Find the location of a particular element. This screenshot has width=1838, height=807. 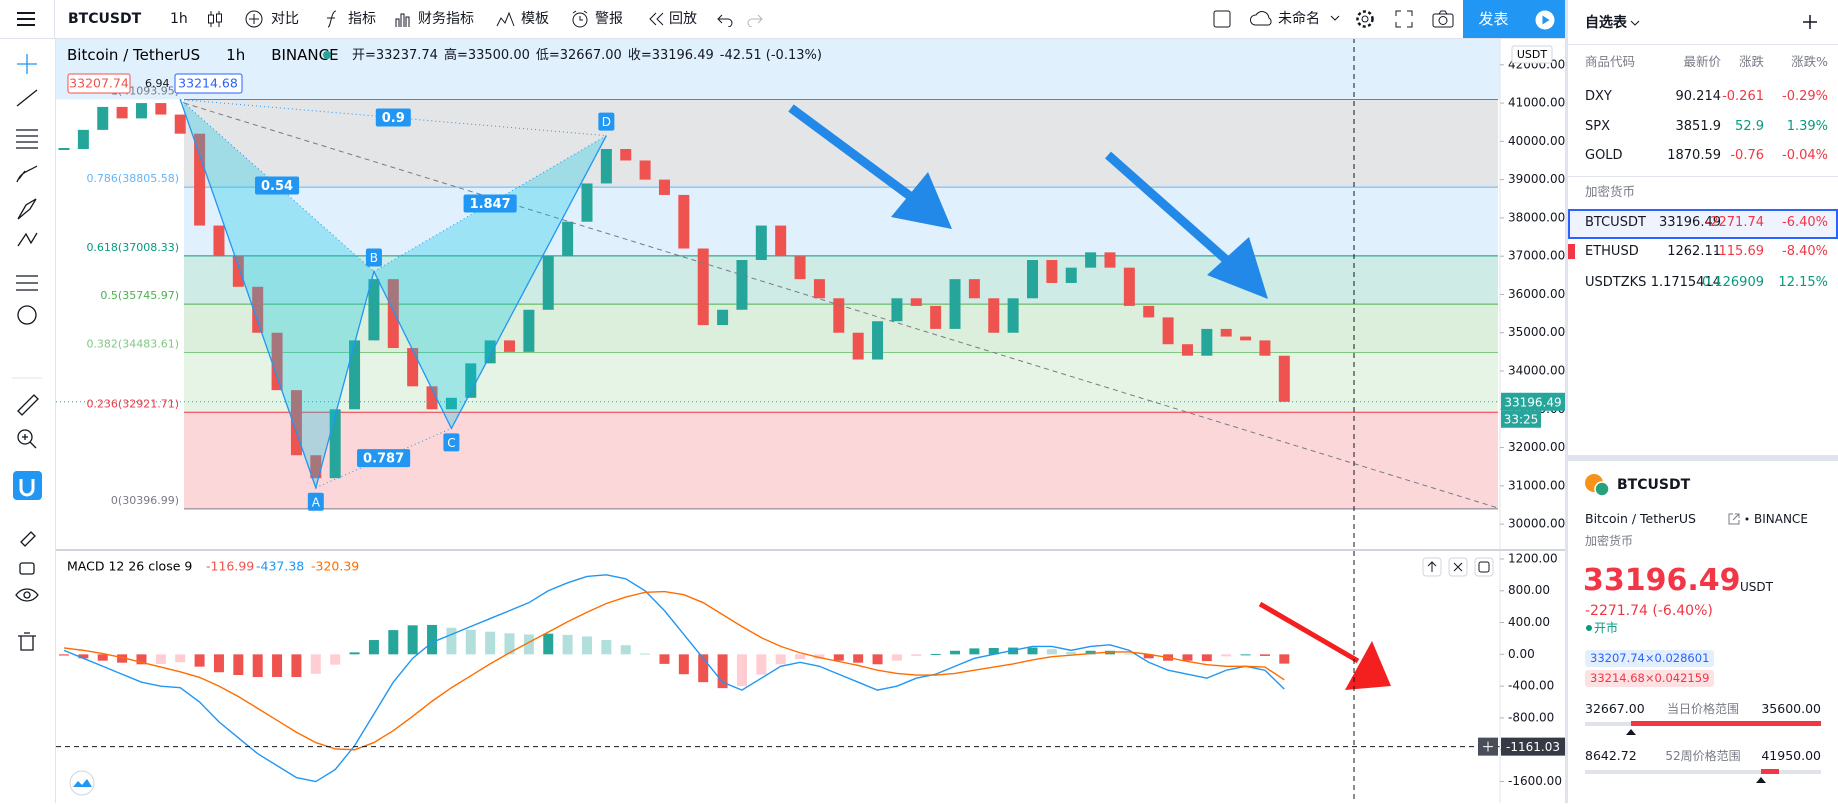

indicator-icon is located at coordinates (333, 19).